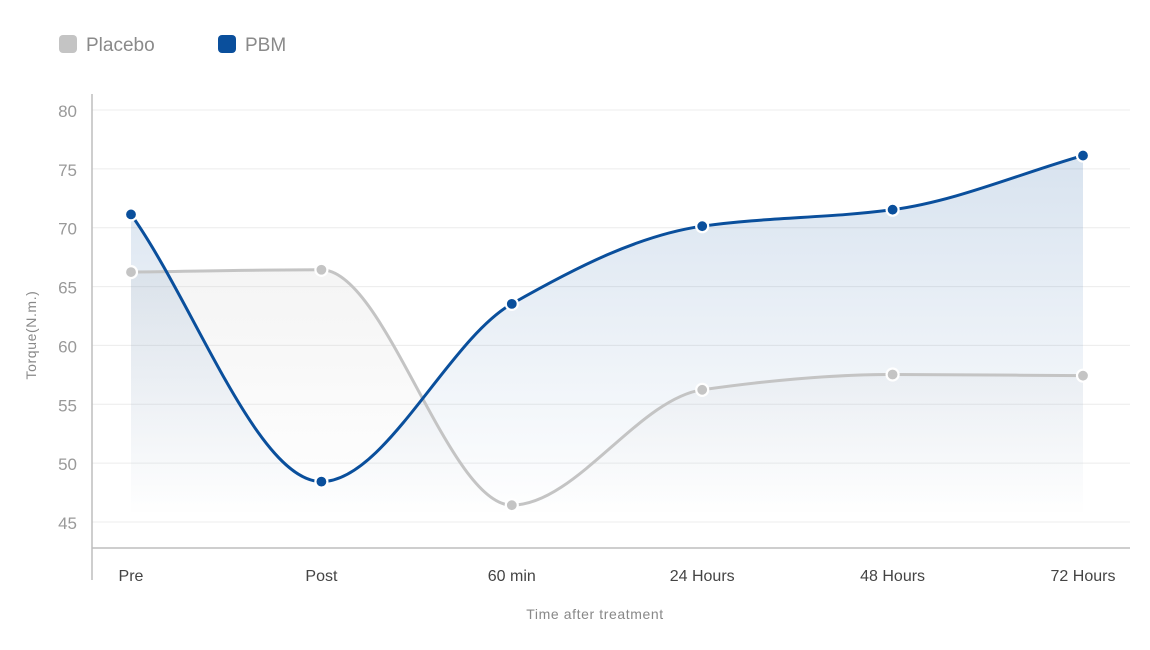 This screenshot has width=1150, height=650. What do you see at coordinates (67, 229) in the screenshot?
I see `y-tick-label: 70` at bounding box center [67, 229].